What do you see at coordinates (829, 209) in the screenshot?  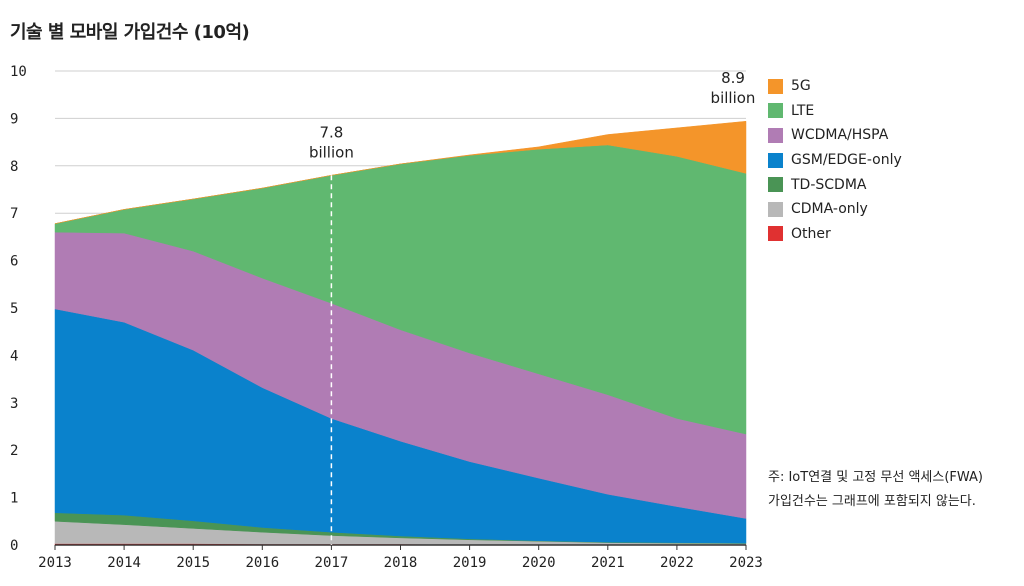 I see `legend-label: CDMA-only` at bounding box center [829, 209].